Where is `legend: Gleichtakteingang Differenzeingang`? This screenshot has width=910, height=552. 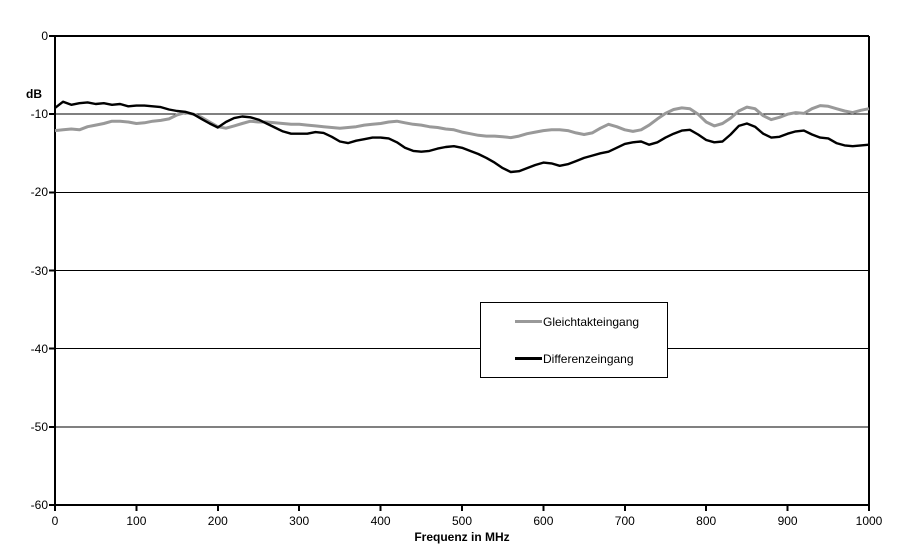 legend: Gleichtakteingang Differenzeingang is located at coordinates (574, 340).